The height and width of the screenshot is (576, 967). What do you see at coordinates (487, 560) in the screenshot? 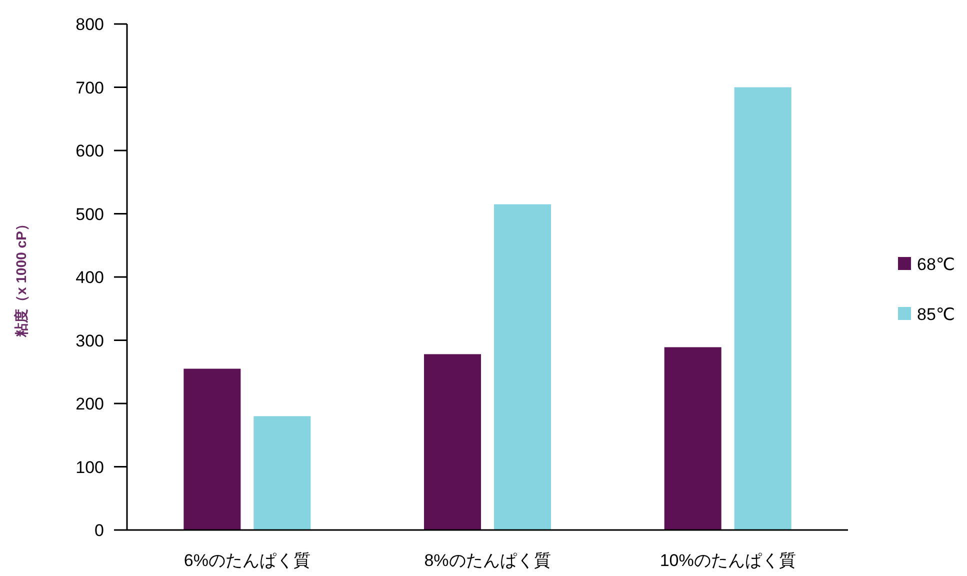
I see `x-tick-label: 8%のたんぱく質` at bounding box center [487, 560].